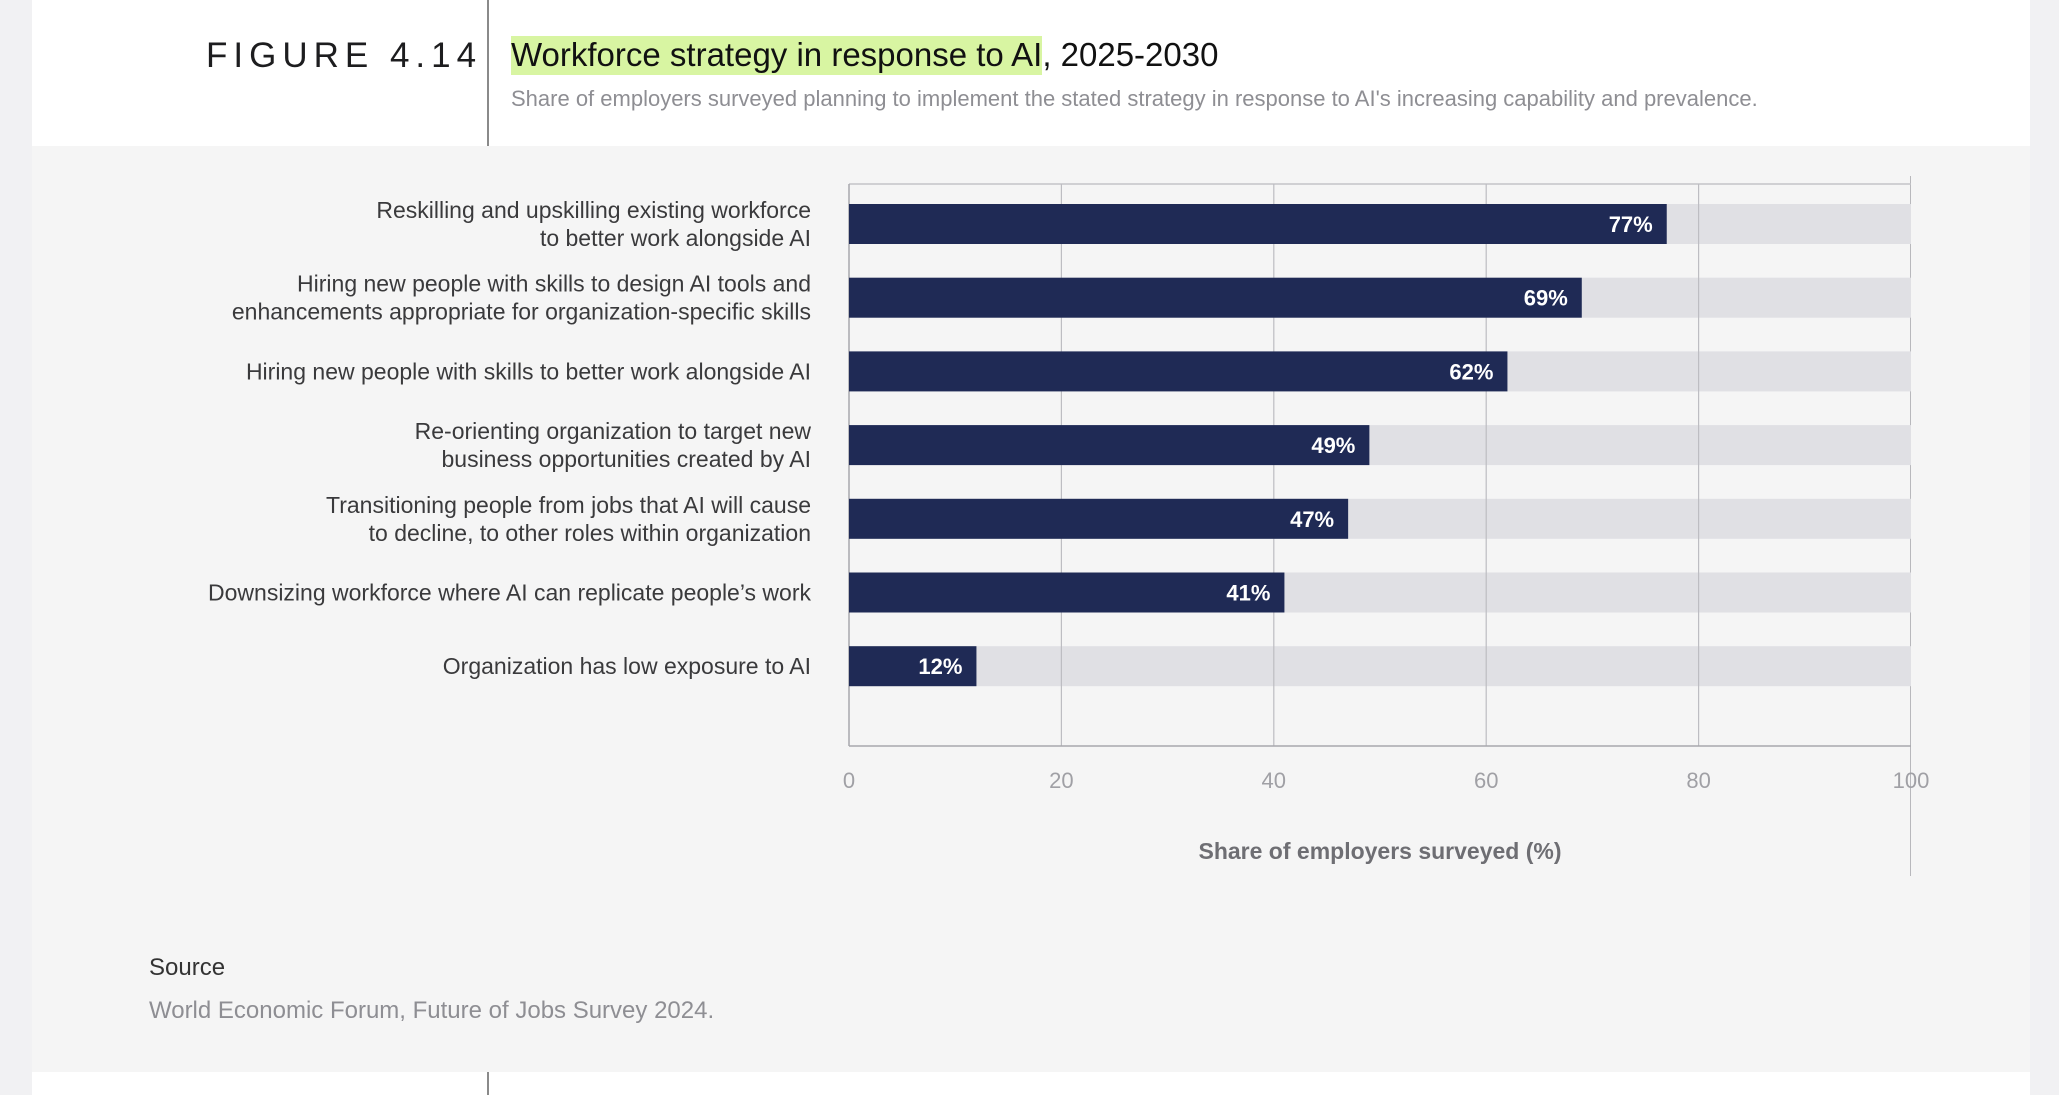  What do you see at coordinates (1248, 593) in the screenshot?
I see `value-label: 41%` at bounding box center [1248, 593].